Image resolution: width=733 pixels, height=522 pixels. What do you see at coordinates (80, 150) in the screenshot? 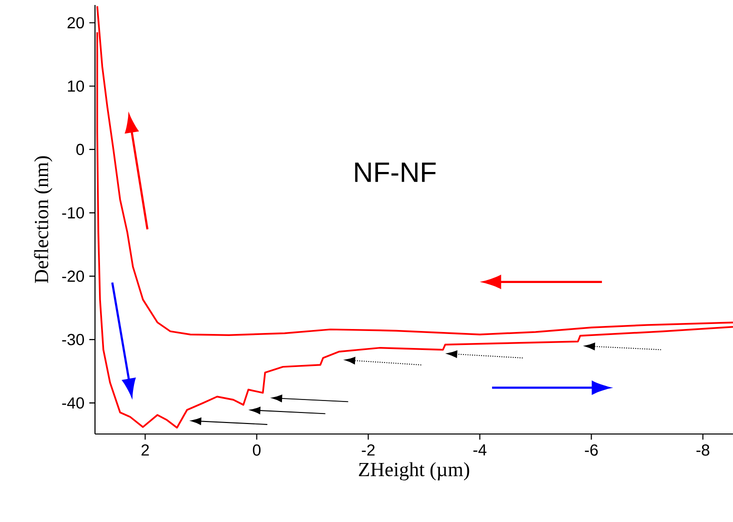
I see `y-tick-label: 0` at bounding box center [80, 150].